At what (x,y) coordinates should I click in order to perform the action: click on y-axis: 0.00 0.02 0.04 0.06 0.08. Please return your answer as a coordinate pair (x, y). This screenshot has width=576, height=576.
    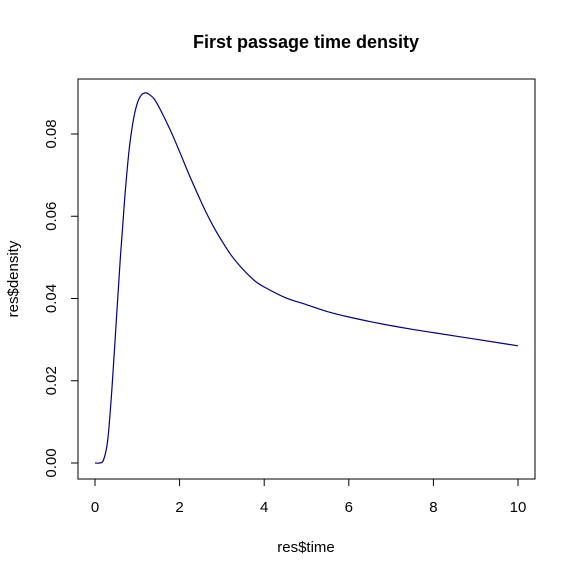
    Looking at the image, I should click on (61, 298).